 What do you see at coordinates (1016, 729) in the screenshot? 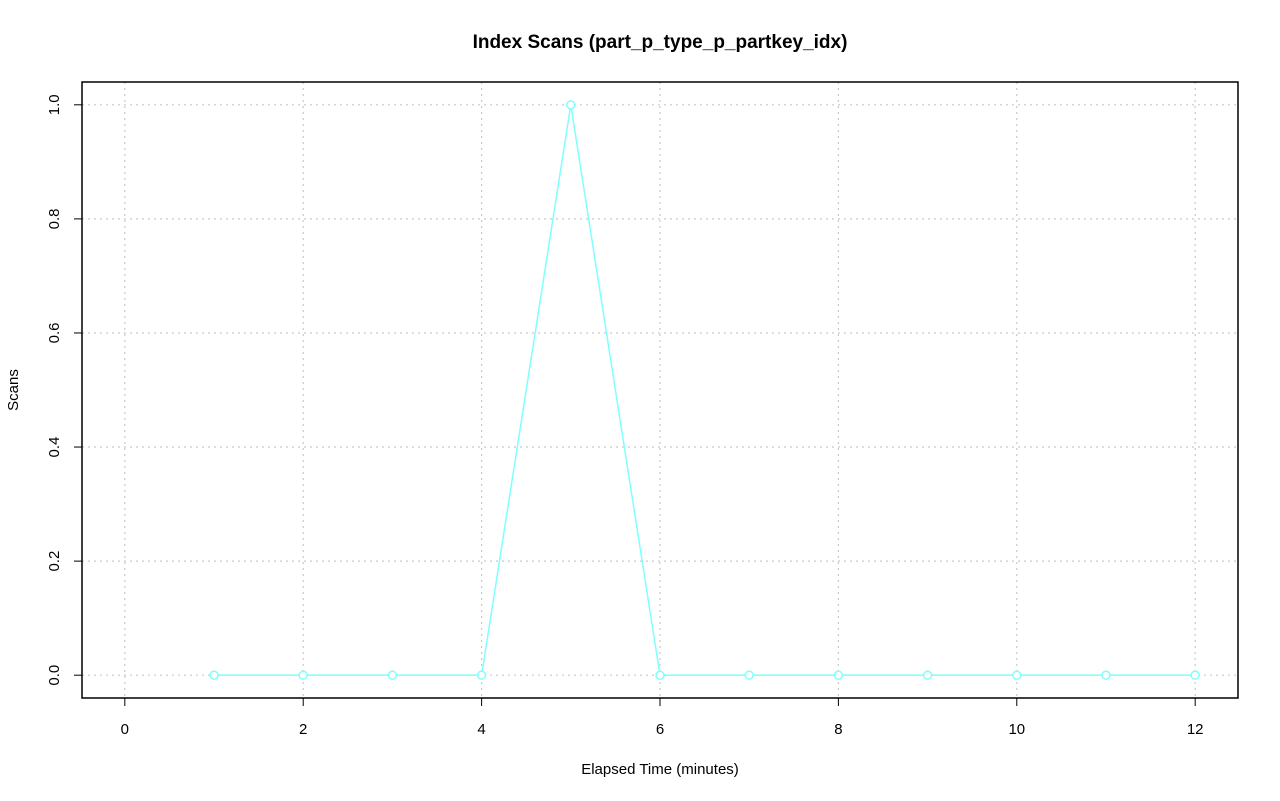
I see `x-tick-label: 10` at bounding box center [1016, 729].